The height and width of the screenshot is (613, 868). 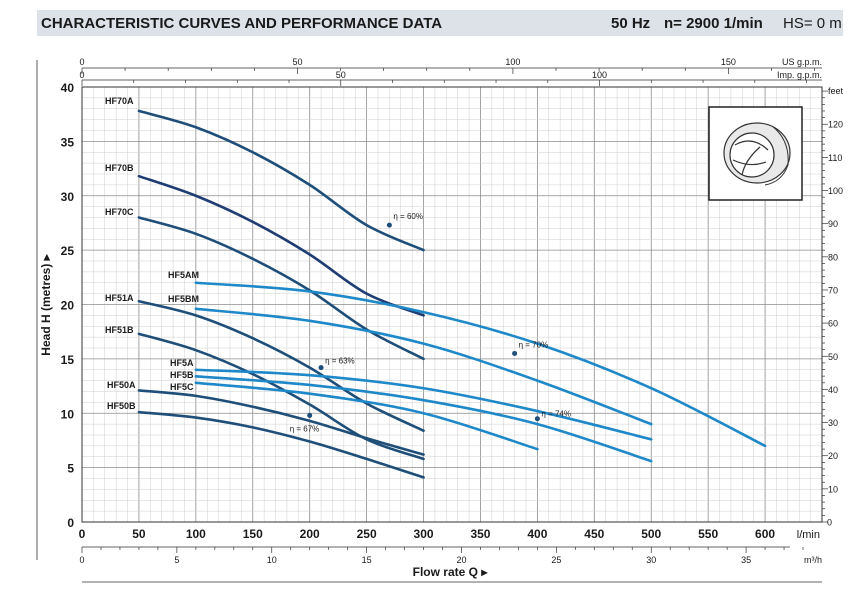 I want to click on x-tick-label: 50, so click(x=139, y=534).